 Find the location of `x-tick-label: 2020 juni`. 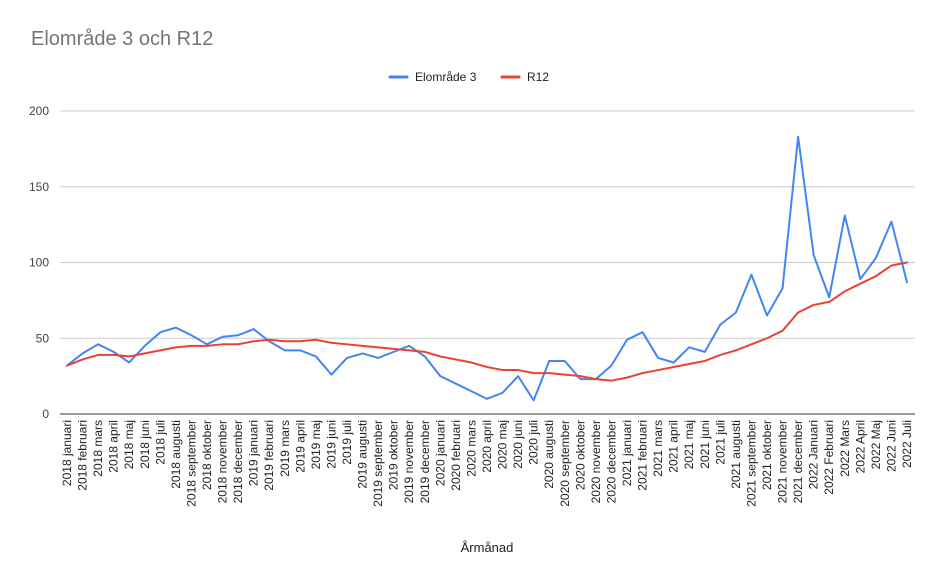

x-tick-label: 2020 juni is located at coordinates (518, 444).